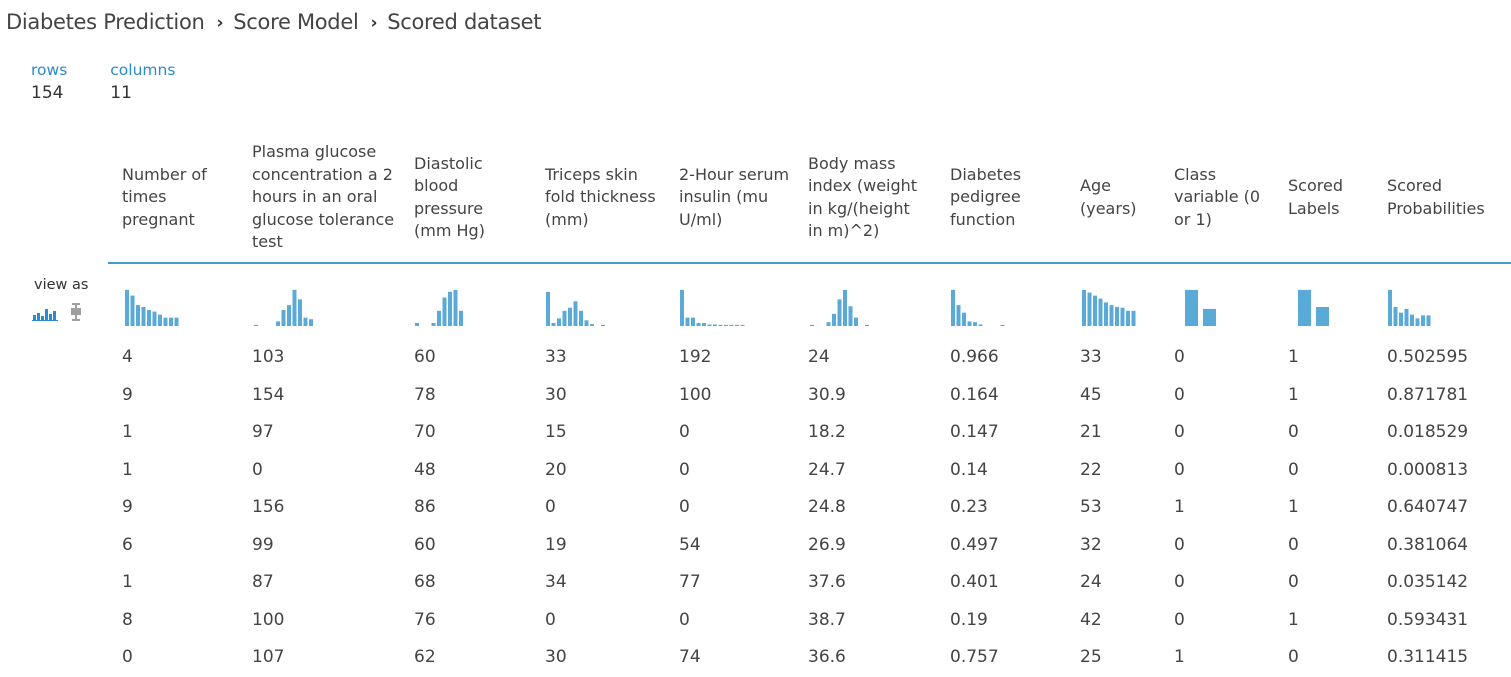 The width and height of the screenshot is (1511, 677). I want to click on histogram-icon, so click(46, 315).